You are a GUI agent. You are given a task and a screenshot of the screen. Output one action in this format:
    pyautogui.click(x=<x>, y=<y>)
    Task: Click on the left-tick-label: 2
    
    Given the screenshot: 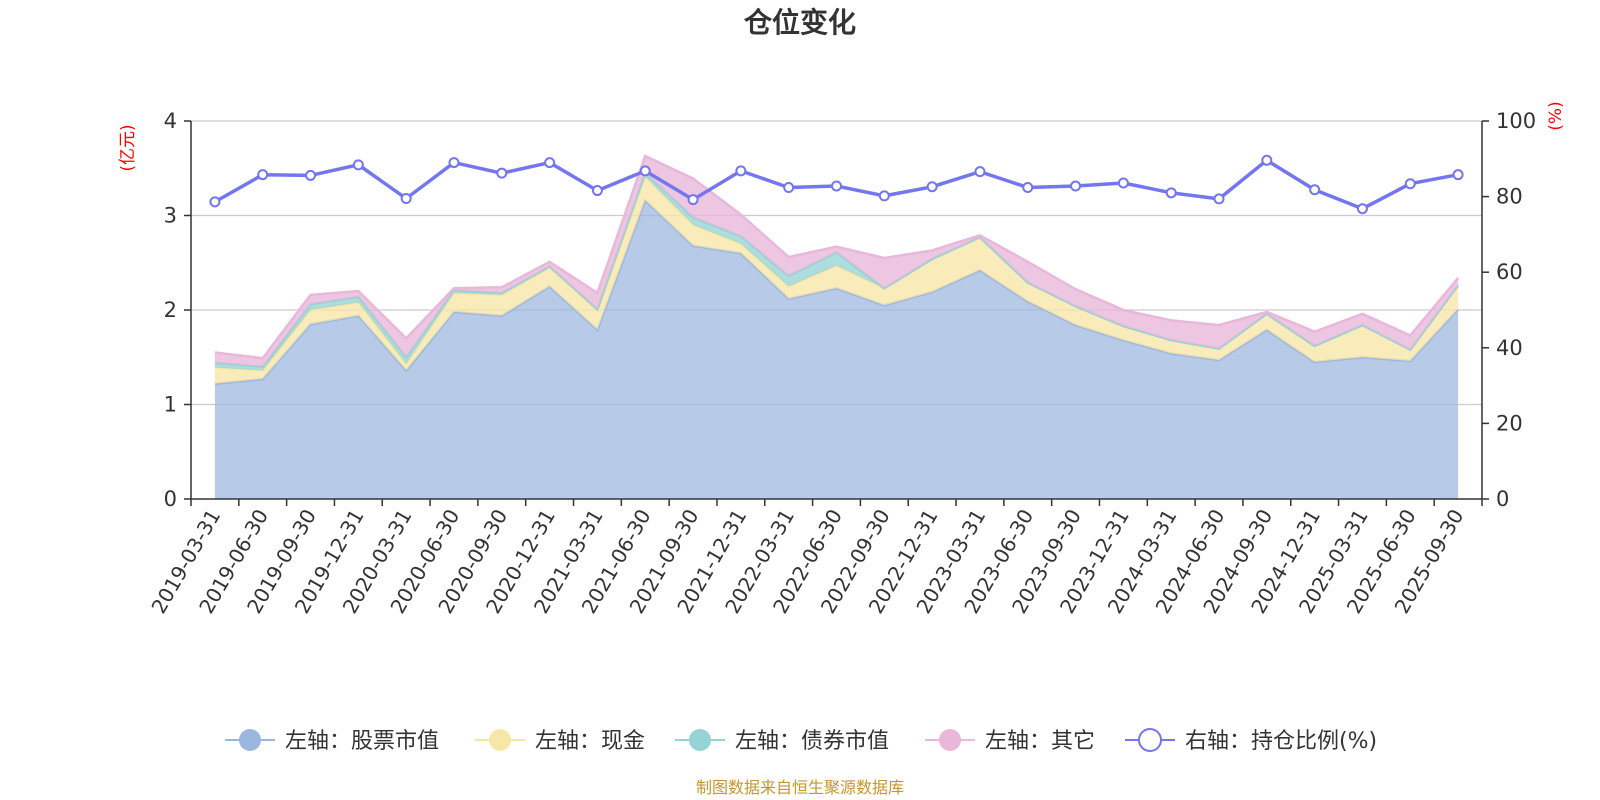 What is the action you would take?
    pyautogui.click(x=170, y=310)
    